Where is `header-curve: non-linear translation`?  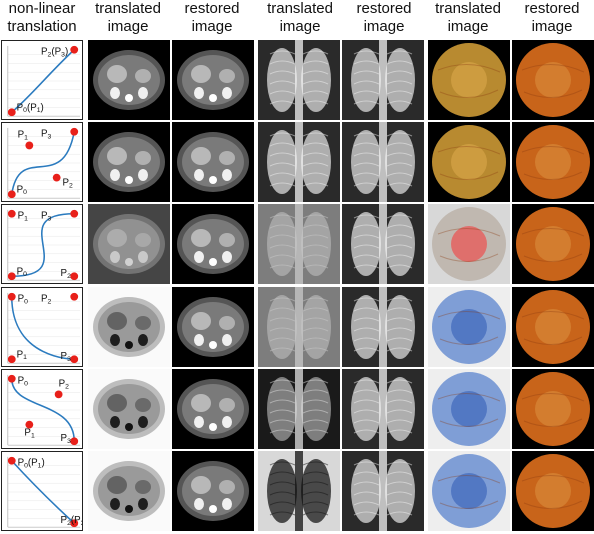 header-curve: non-linear translation is located at coordinates (42, 20).